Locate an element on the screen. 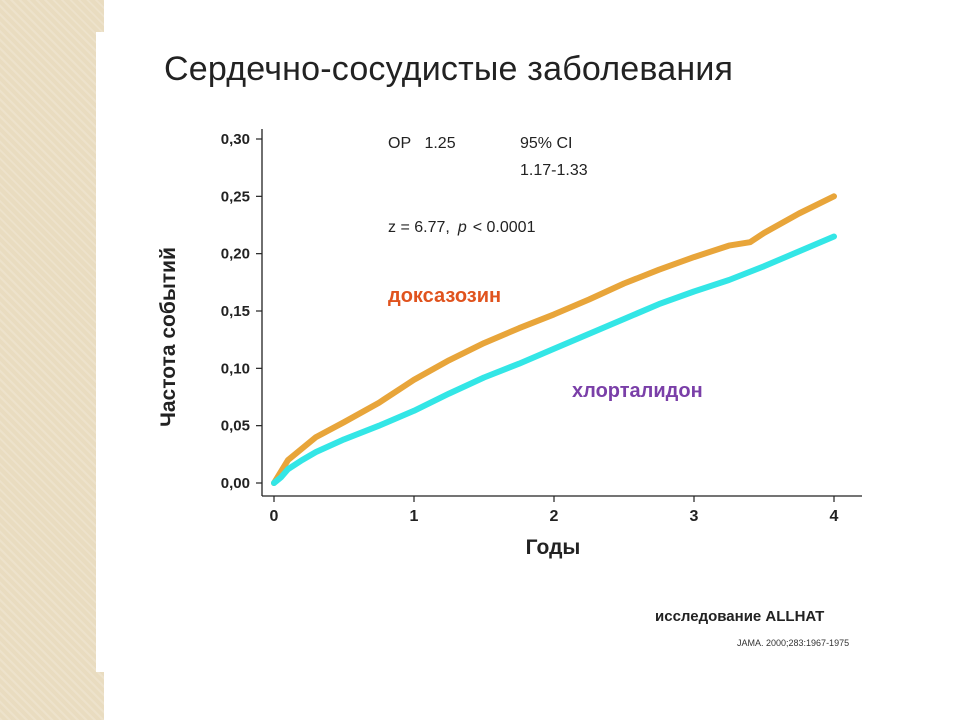 The width and height of the screenshot is (960, 720). y-tick-label: 0,05 is located at coordinates (235, 426).